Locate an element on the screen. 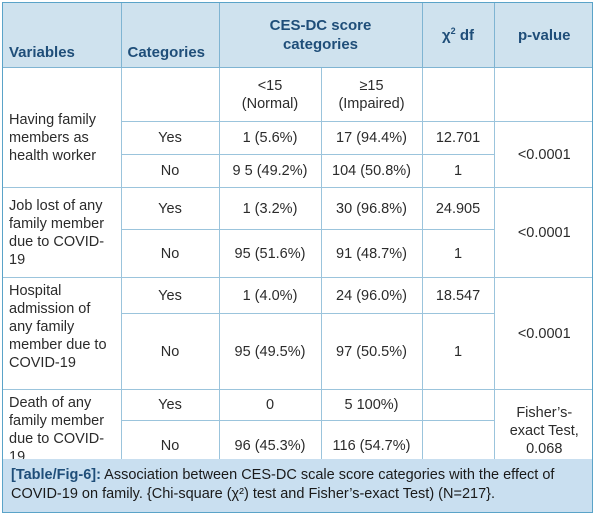  chi-superscript: 2 is located at coordinates (453, 31).